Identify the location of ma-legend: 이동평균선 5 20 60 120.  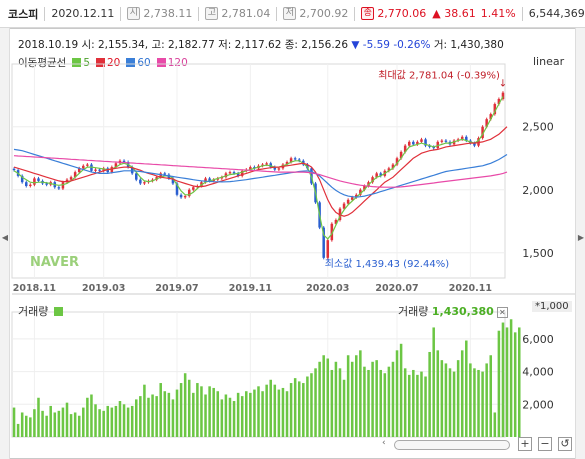
(103, 62).